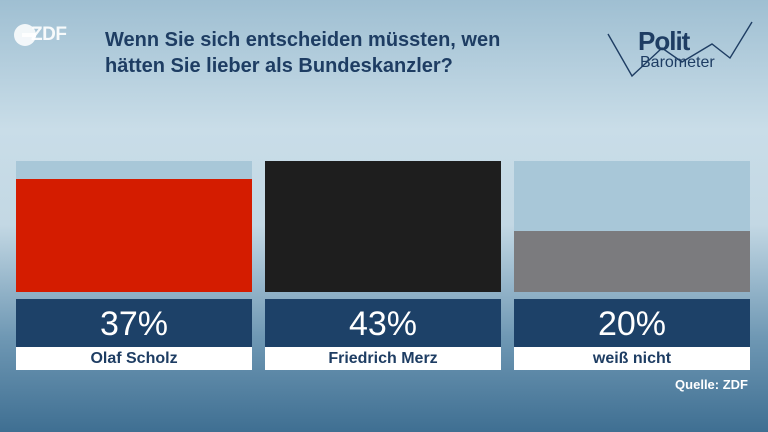  Describe the element at coordinates (49, 34) in the screenshot. I see `zdf-logo-text: ZDF` at that location.